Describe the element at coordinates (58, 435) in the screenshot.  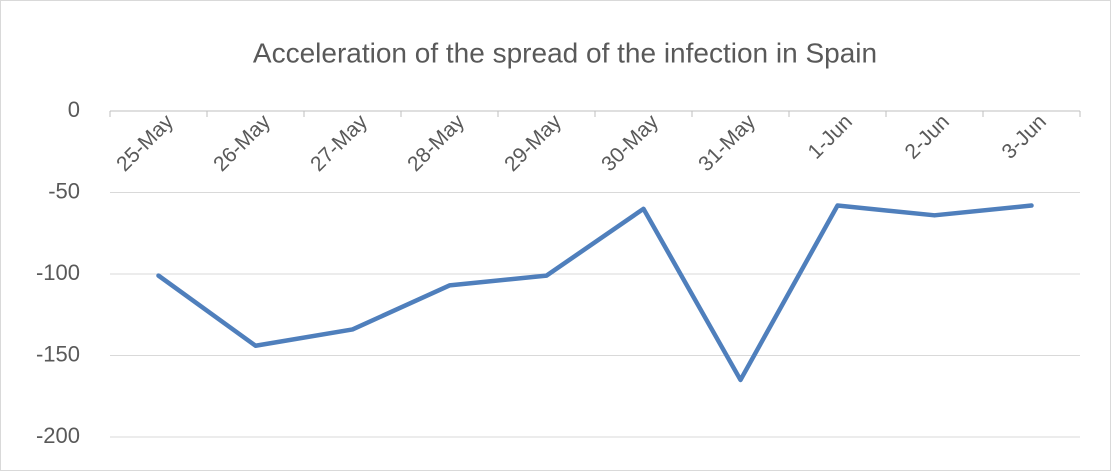
I see `y-tick-label: -200` at that location.